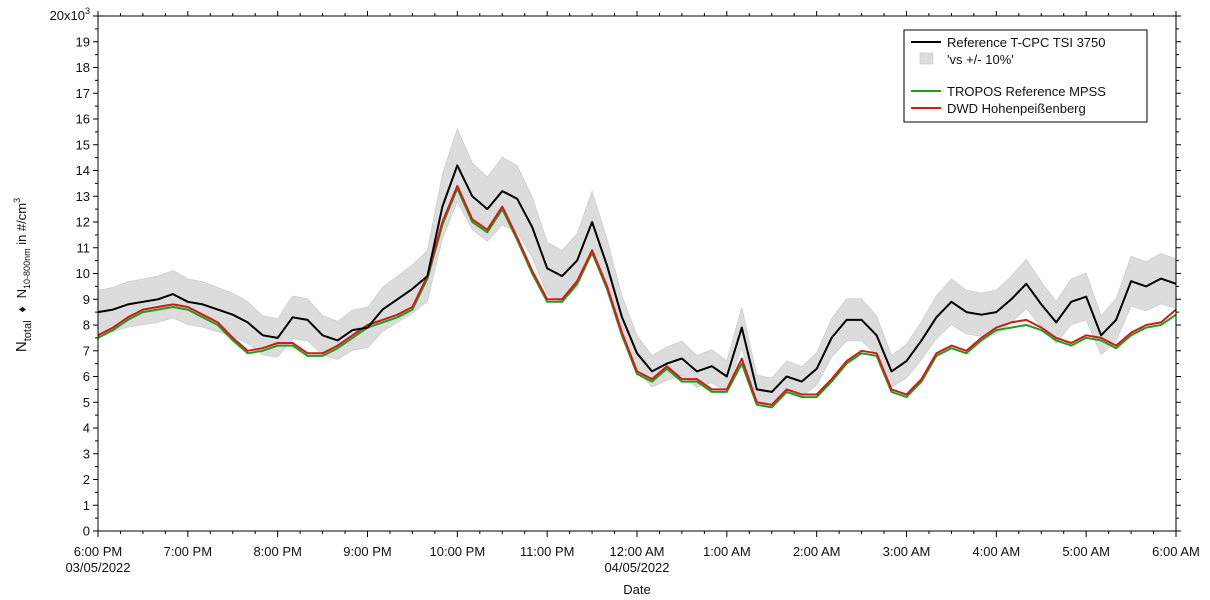 Image resolution: width=1210 pixels, height=600 pixels. What do you see at coordinates (83, 119) in the screenshot?
I see `y-tick-label: 16` at bounding box center [83, 119].